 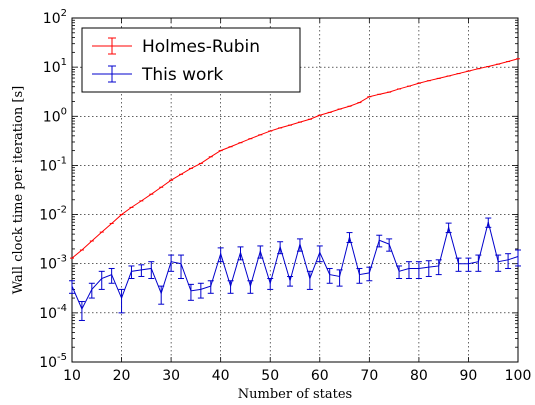 What do you see at coordinates (53, 312) in the screenshot?
I see `y-tick-label: 10⁻⁴` at bounding box center [53, 312].